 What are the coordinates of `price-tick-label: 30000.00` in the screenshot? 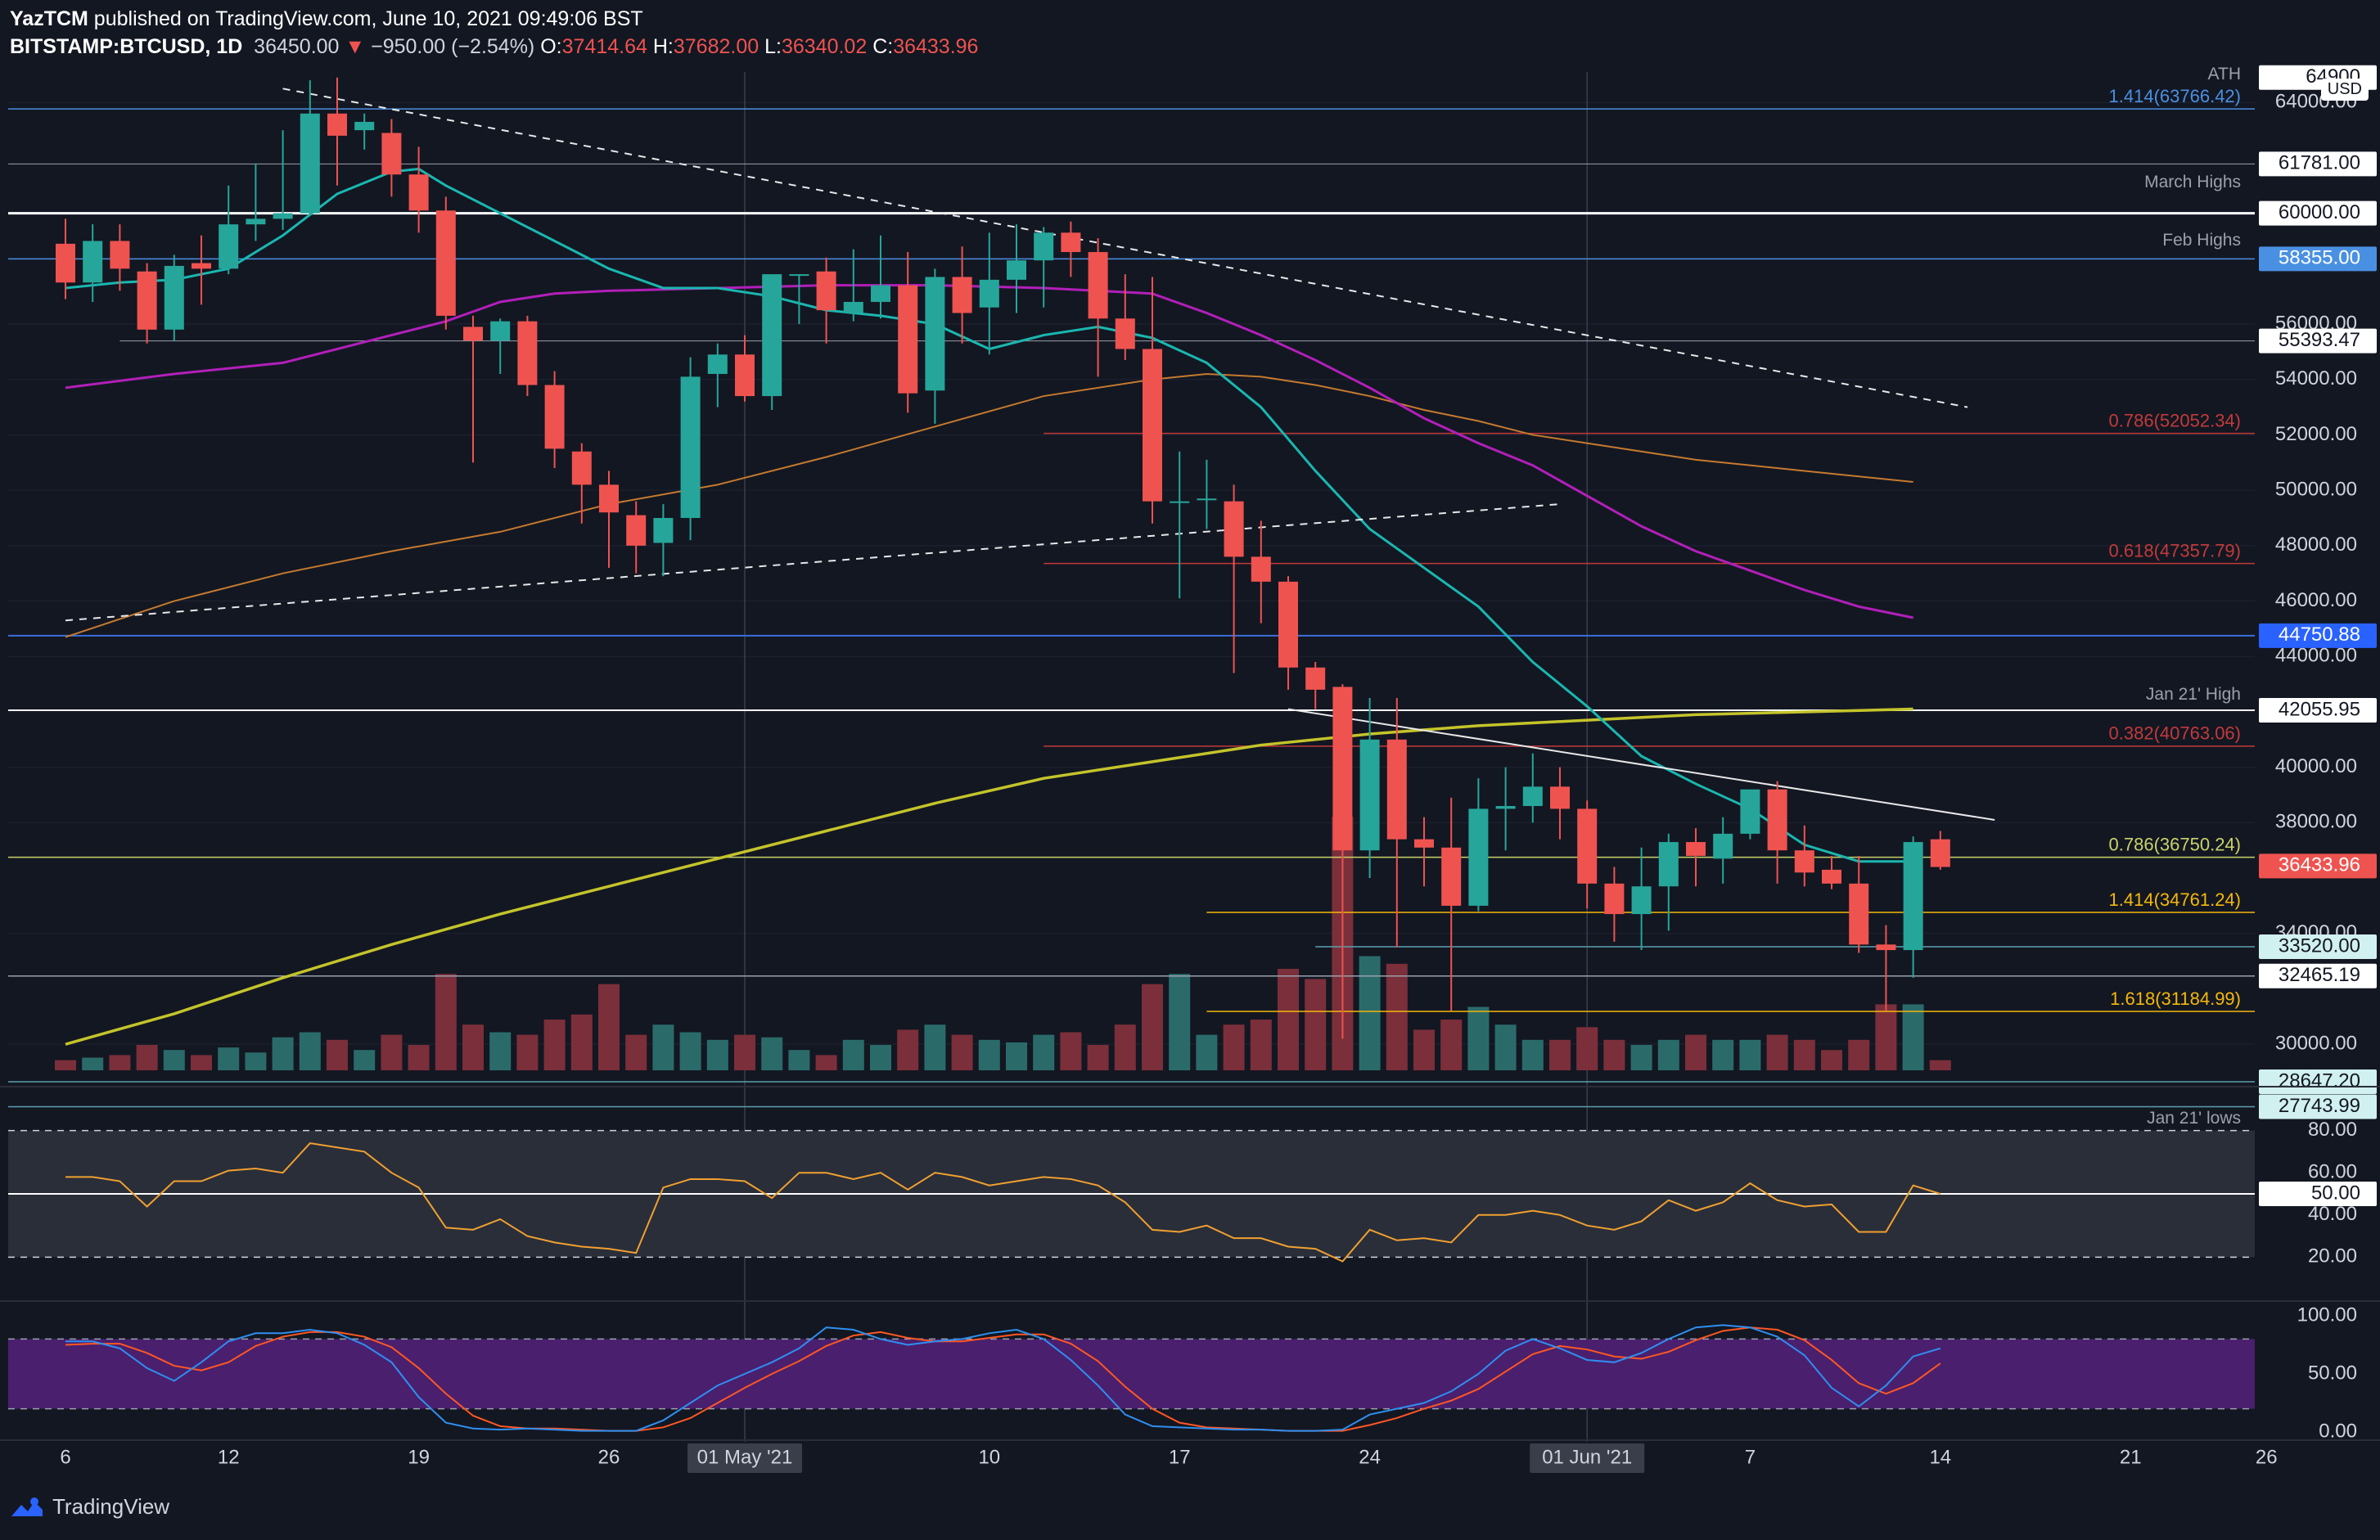 It's located at (2316, 1043).